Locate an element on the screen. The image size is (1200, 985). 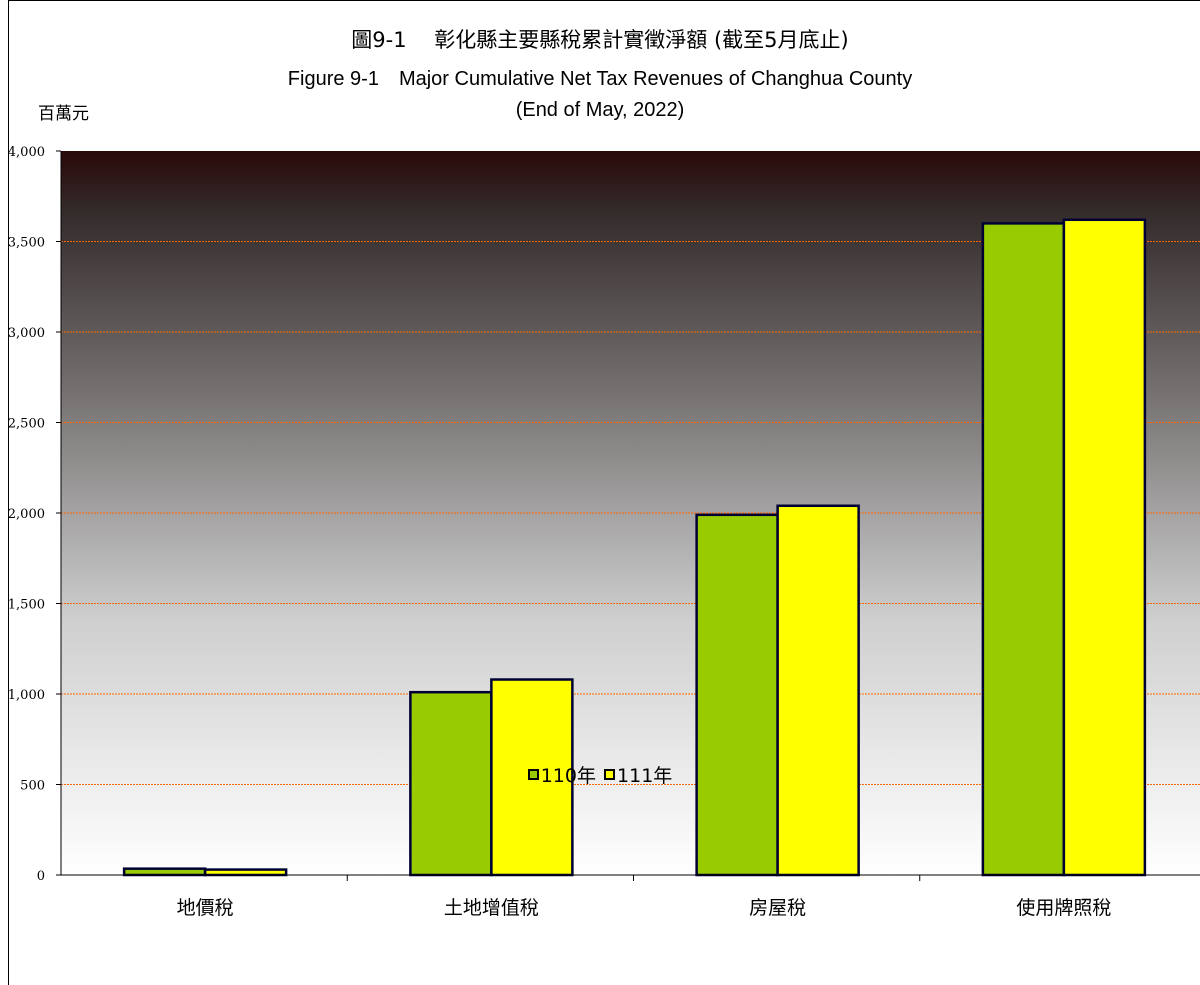
legend-item-111: 111年 is located at coordinates (638, 774).